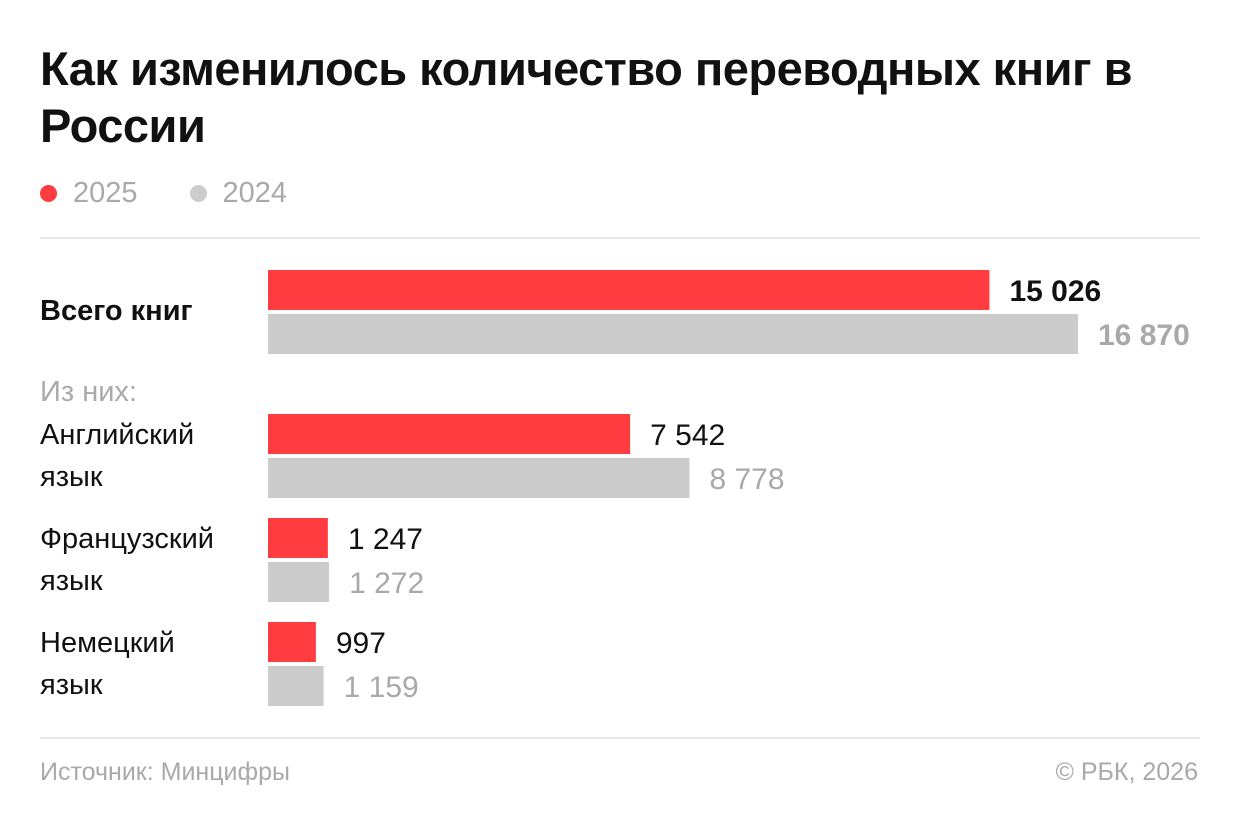 This screenshot has width=1240, height=833. Describe the element at coordinates (107, 643) in the screenshot. I see `category-label-line: Немецкий` at that location.